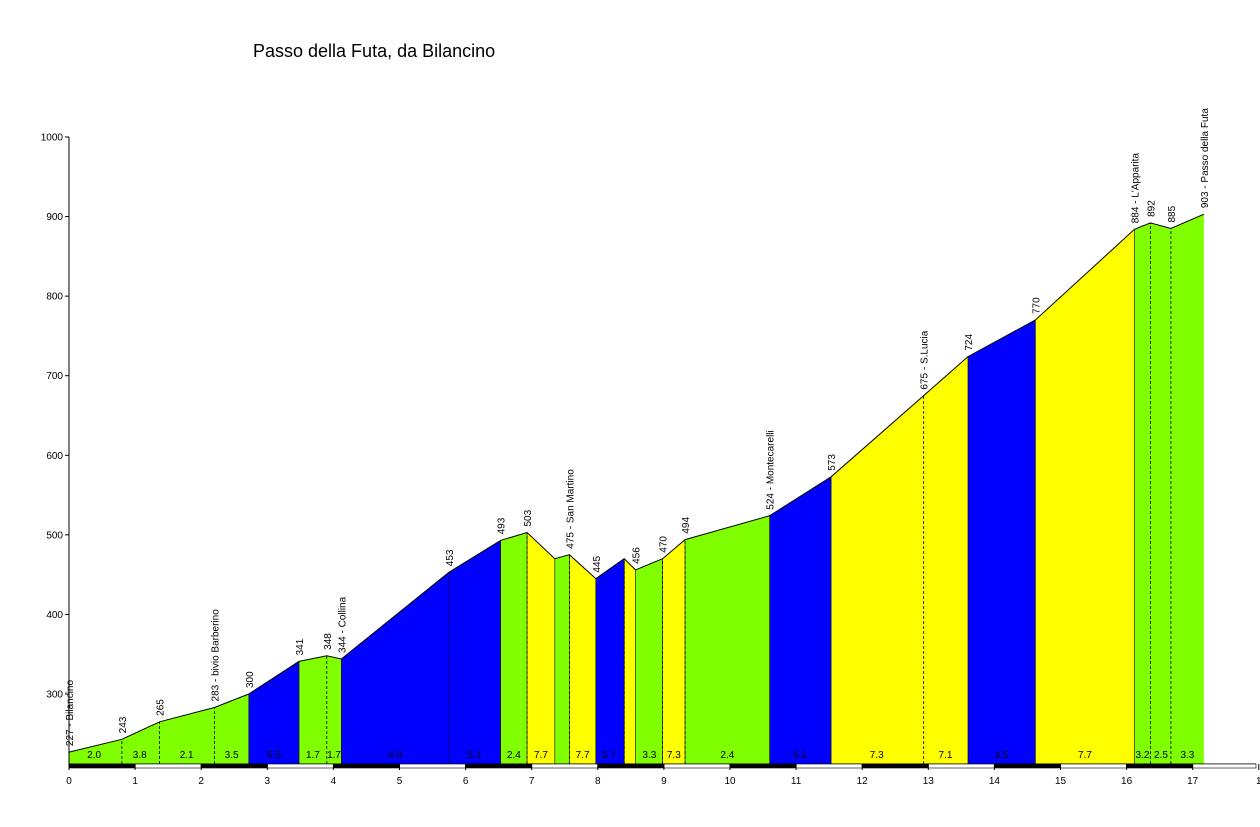 Image resolution: width=1260 pixels, height=827 pixels. Describe the element at coordinates (664, 781) in the screenshot. I see `x-tick-label: 9` at that location.